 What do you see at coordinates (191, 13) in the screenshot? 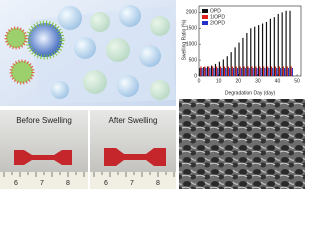
I see `y-tick-label: 2000` at bounding box center [191, 13].